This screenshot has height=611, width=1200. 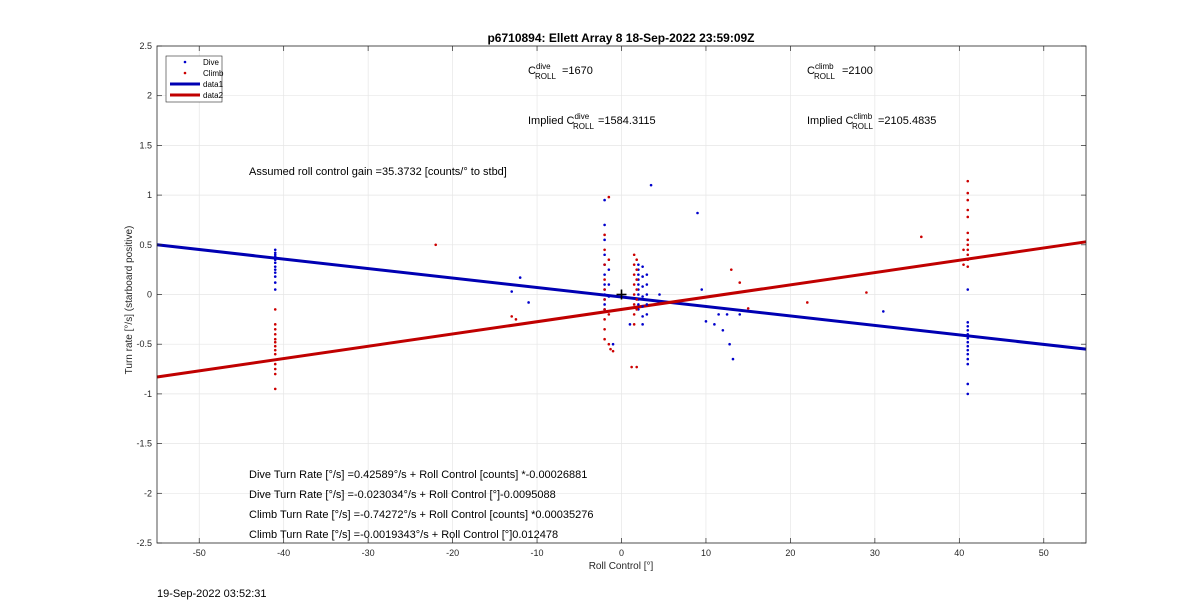 I want to click on y-tick-label: 0, so click(x=149, y=295).